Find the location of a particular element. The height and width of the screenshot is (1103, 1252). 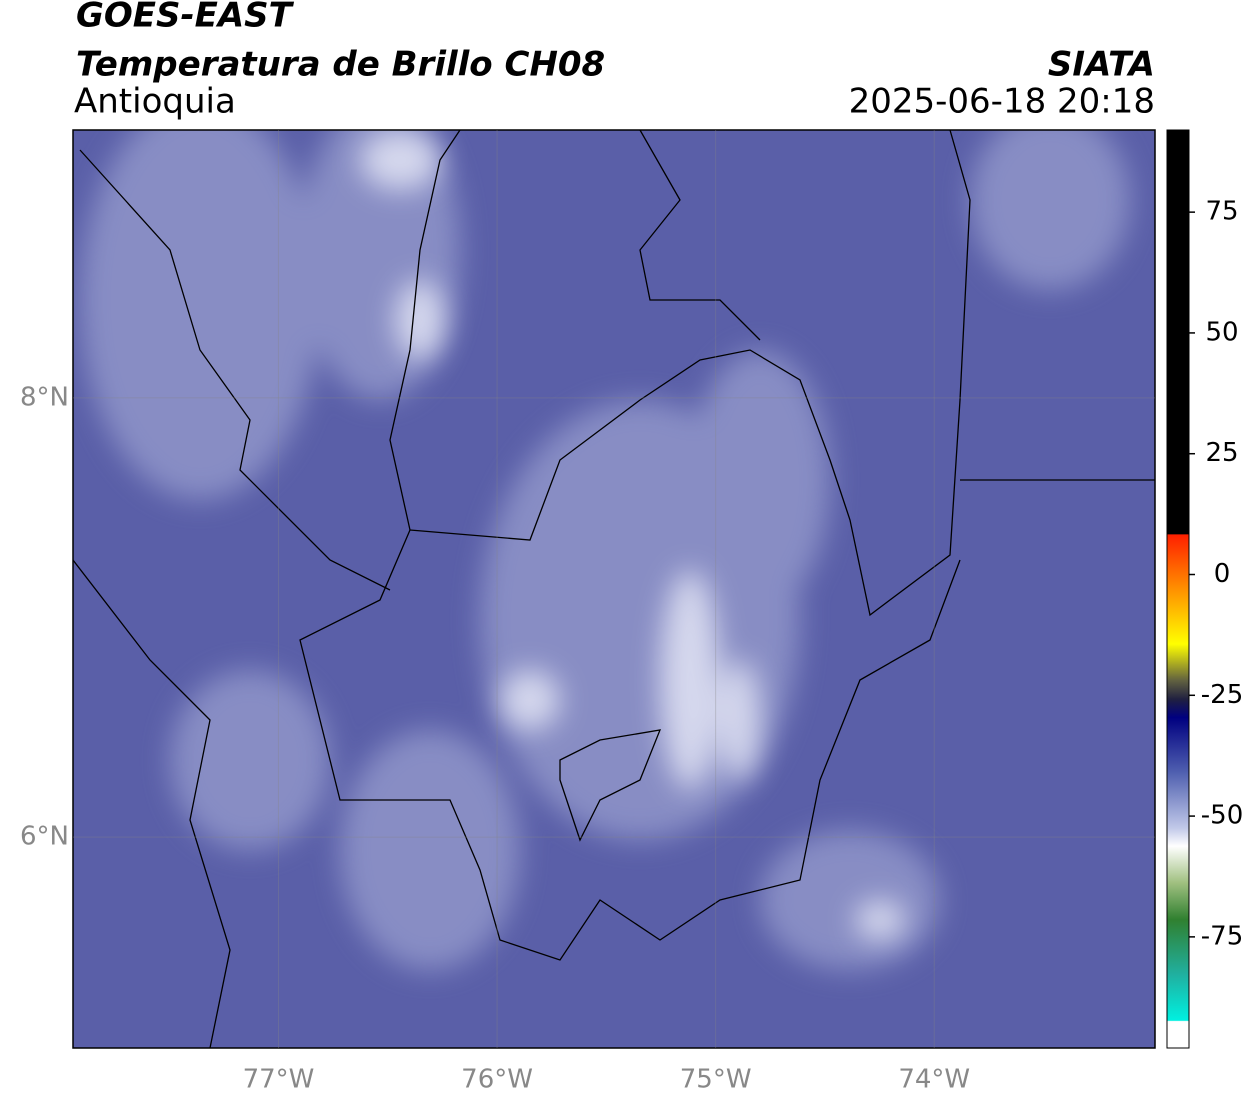

datetime: 2025-06-18 20:18 is located at coordinates (1002, 102).